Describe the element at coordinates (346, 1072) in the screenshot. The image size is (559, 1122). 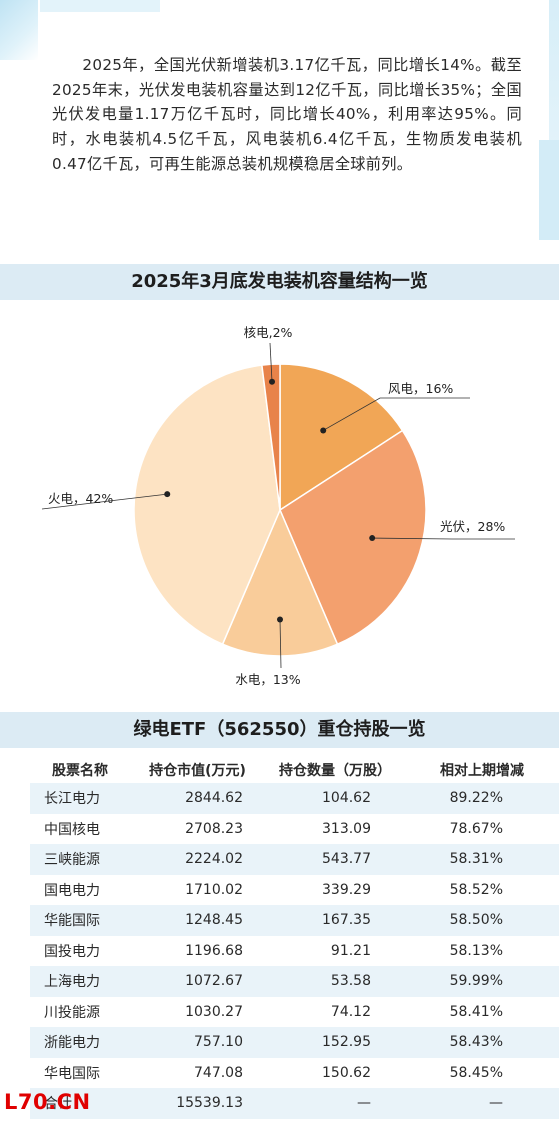
I see `cell-quantity: 150.62` at that location.